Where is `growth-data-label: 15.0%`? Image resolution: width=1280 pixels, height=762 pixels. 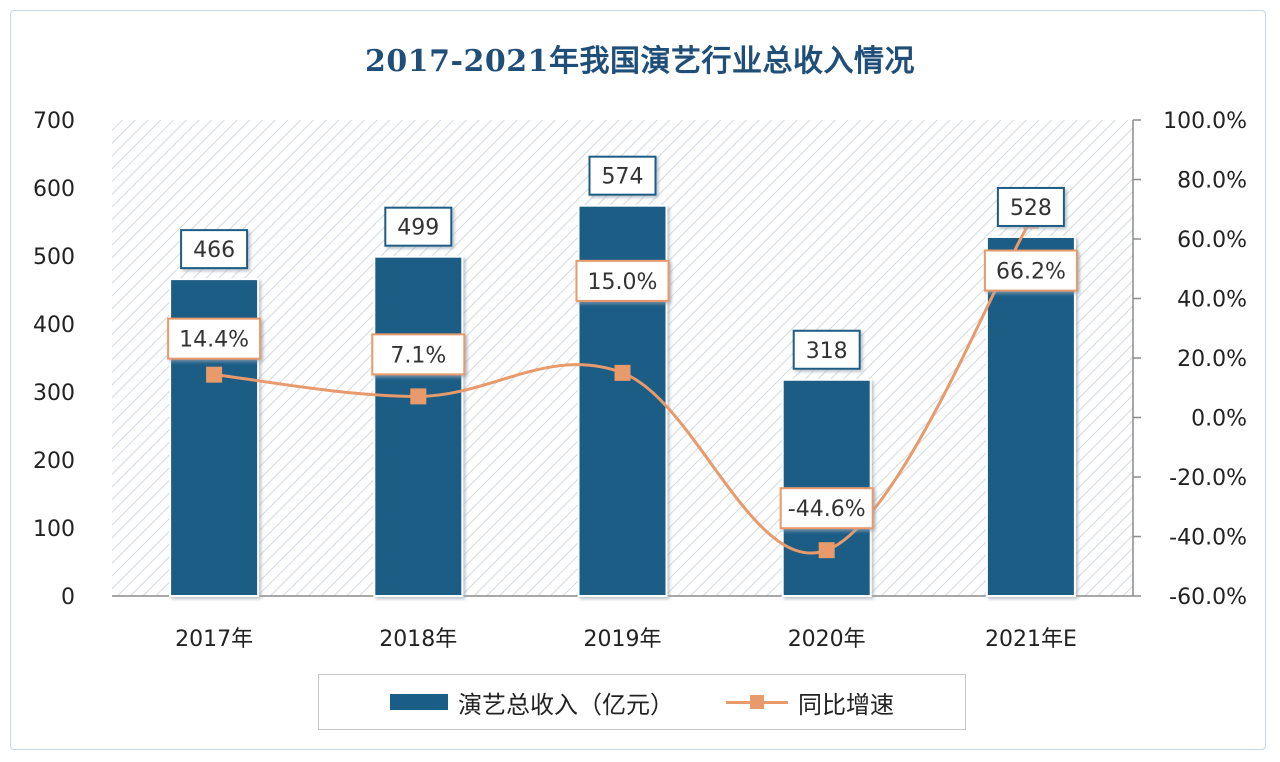
growth-data-label: 15.0% is located at coordinates (623, 282).